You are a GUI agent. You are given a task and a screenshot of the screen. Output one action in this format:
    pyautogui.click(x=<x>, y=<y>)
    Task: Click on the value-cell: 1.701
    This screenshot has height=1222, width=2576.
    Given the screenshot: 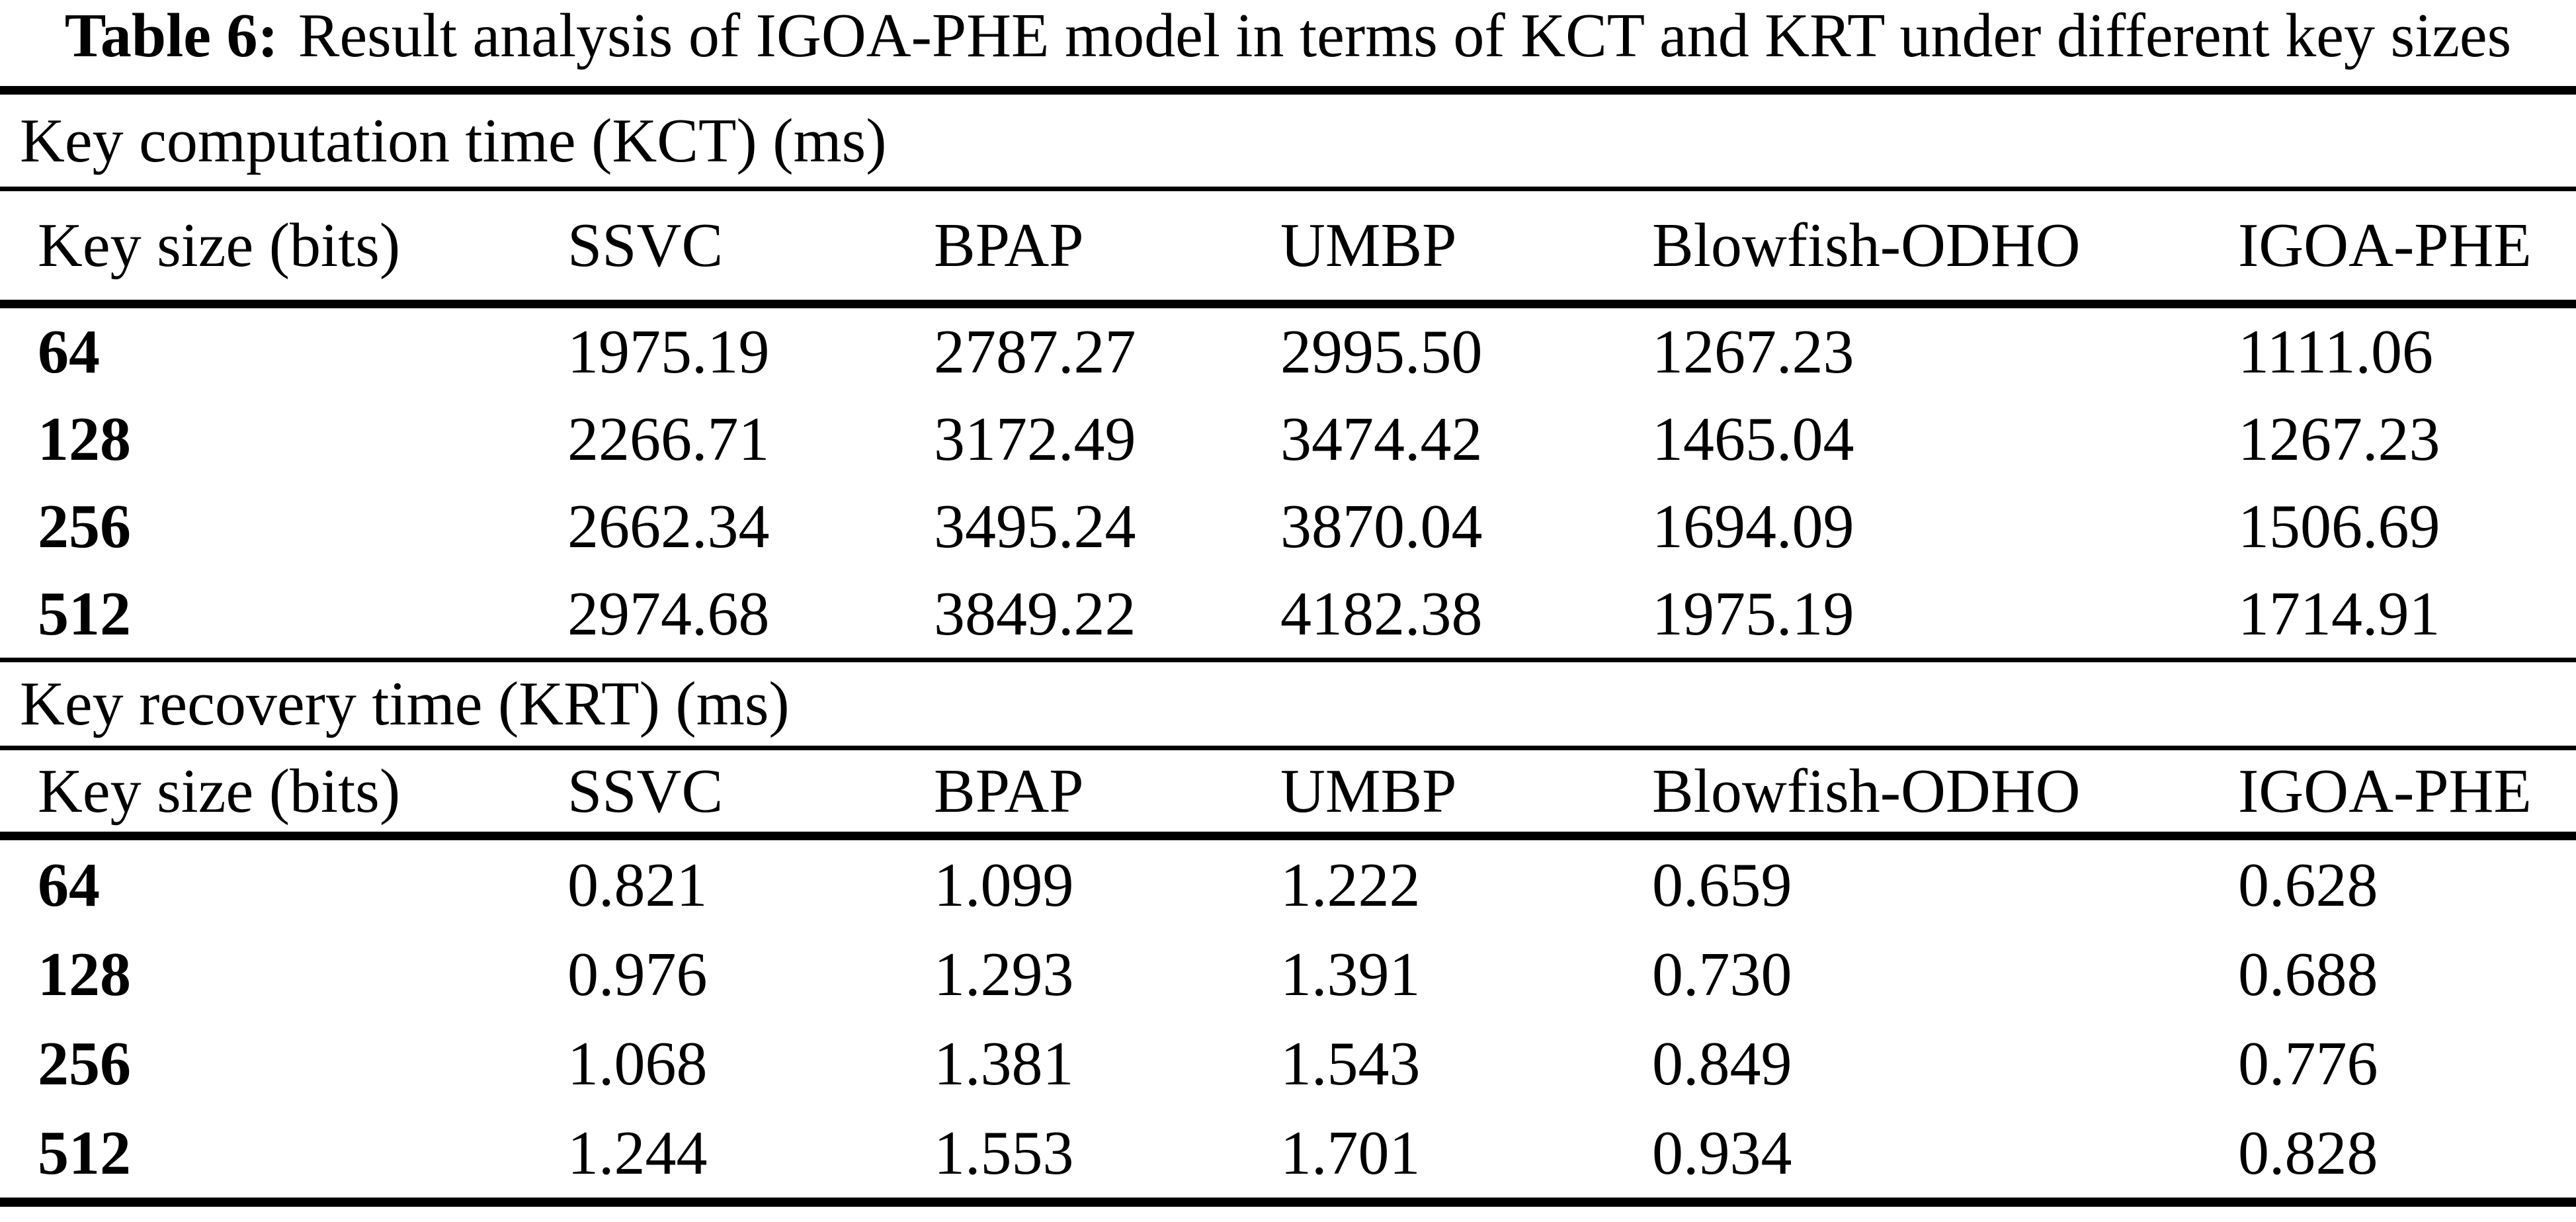 What is the action you would take?
    pyautogui.click(x=1350, y=1153)
    